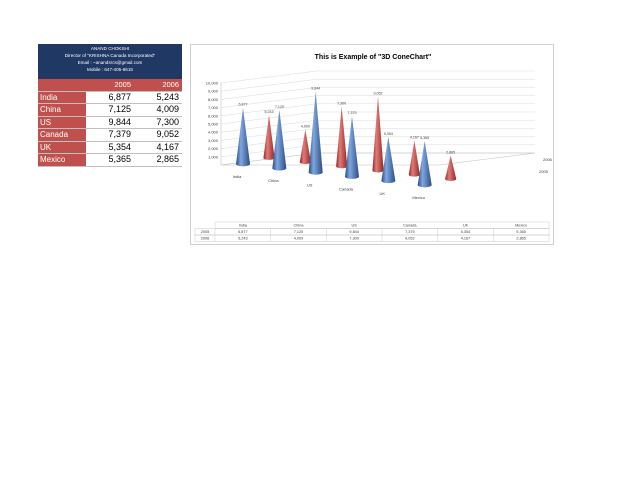  What do you see at coordinates (410, 226) in the screenshot?
I see `chart-table-category: Canada` at bounding box center [410, 226].